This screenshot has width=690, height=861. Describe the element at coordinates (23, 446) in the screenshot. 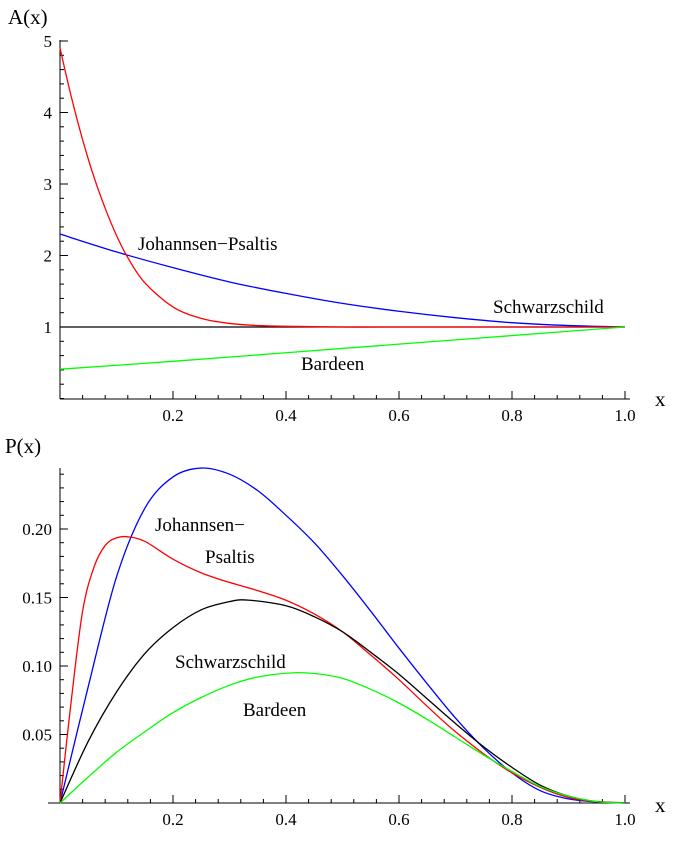

I see `y-axis-title: P(x)` at that location.